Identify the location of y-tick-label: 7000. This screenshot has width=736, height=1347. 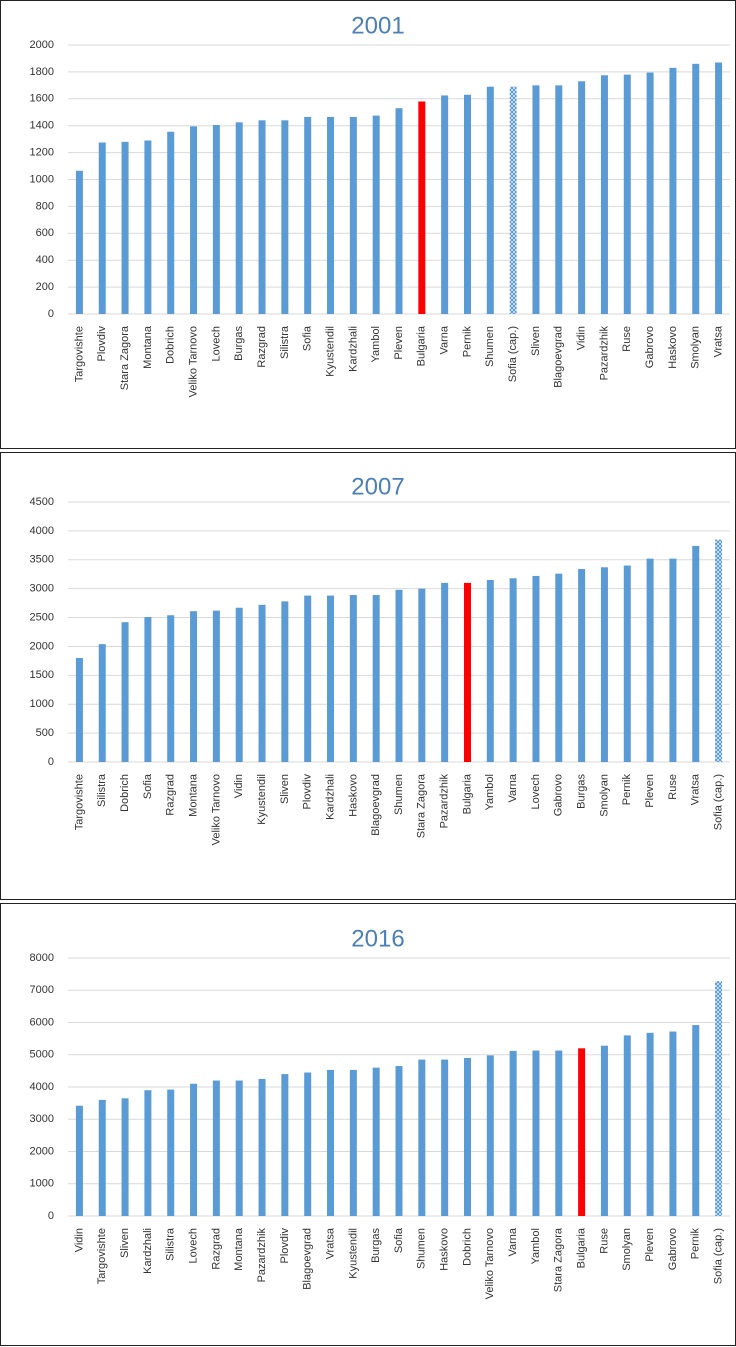
(42, 990).